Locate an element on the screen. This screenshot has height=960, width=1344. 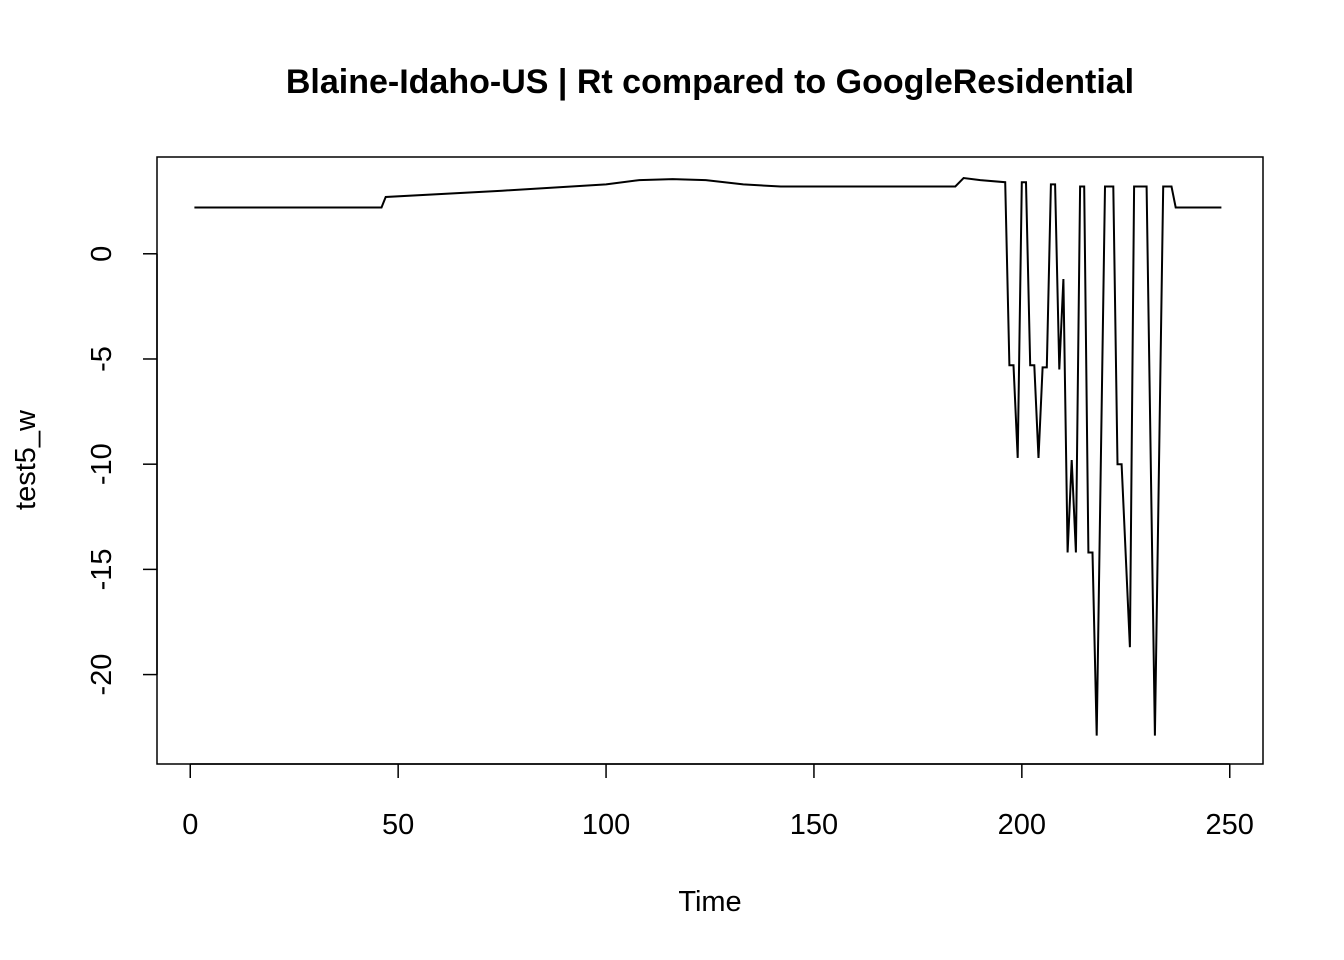
y-tick-label: -20 is located at coordinates (102, 675).